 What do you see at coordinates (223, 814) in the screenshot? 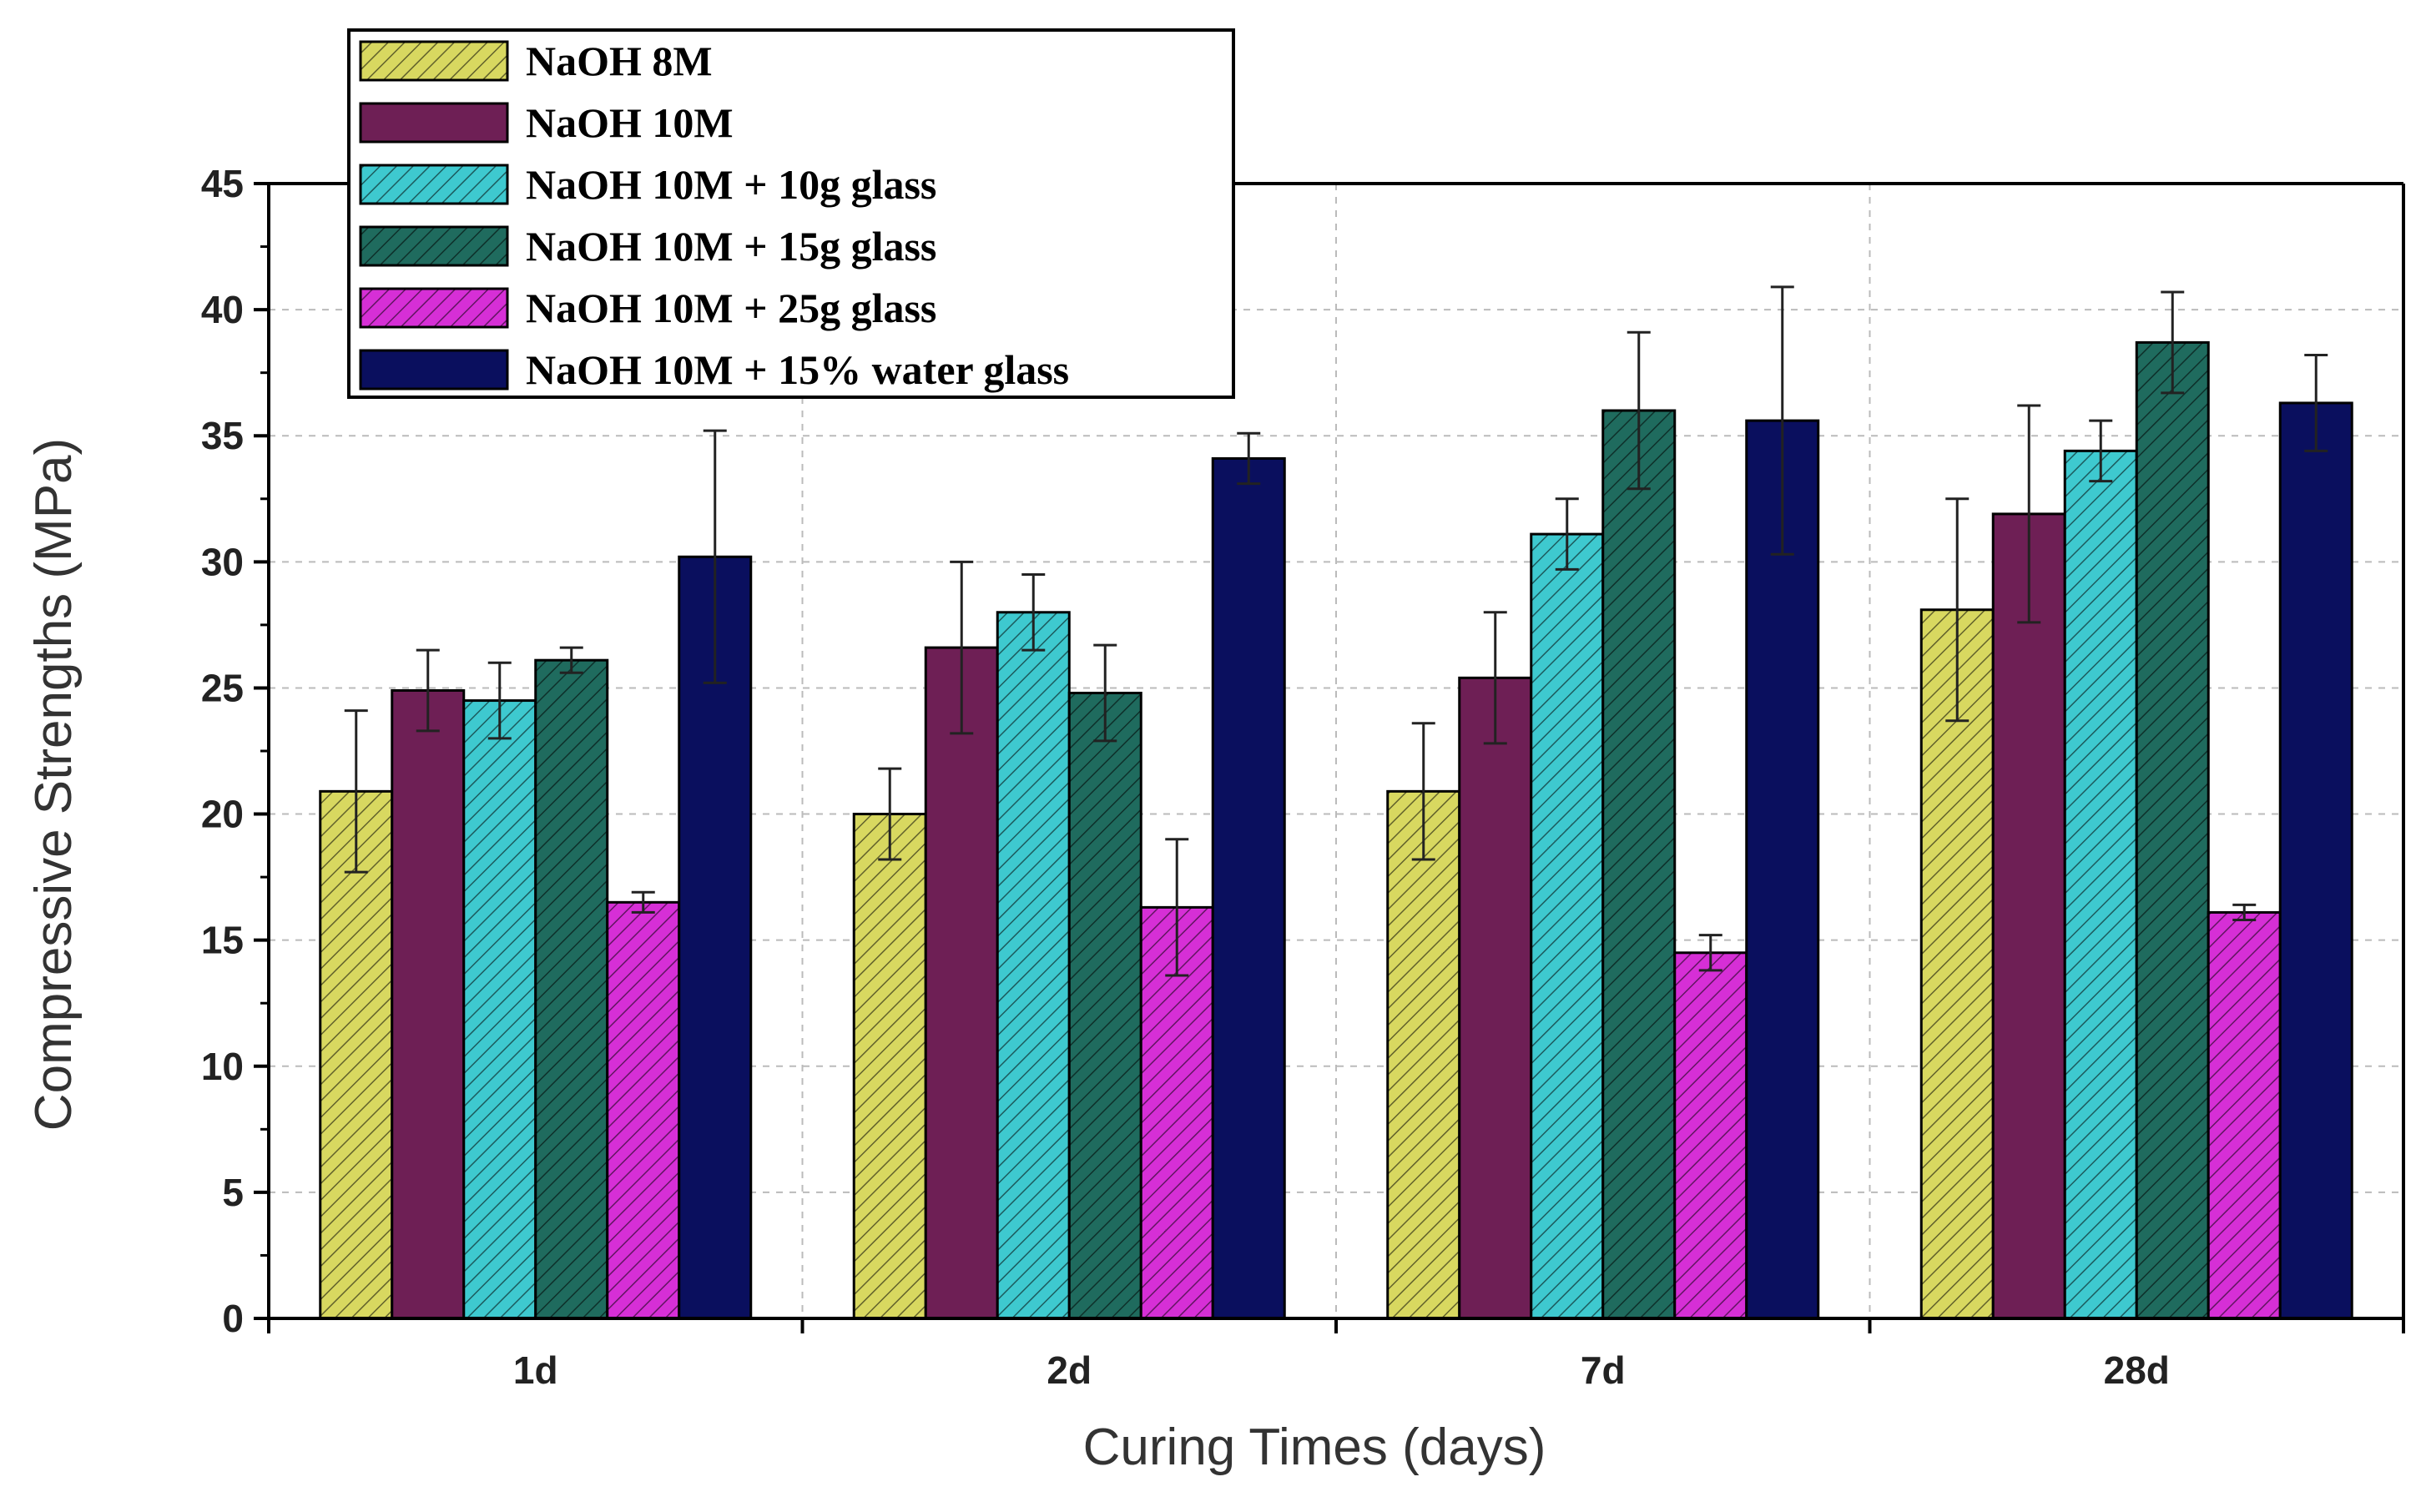
I see `y-tick-label-4: 20` at bounding box center [223, 814].